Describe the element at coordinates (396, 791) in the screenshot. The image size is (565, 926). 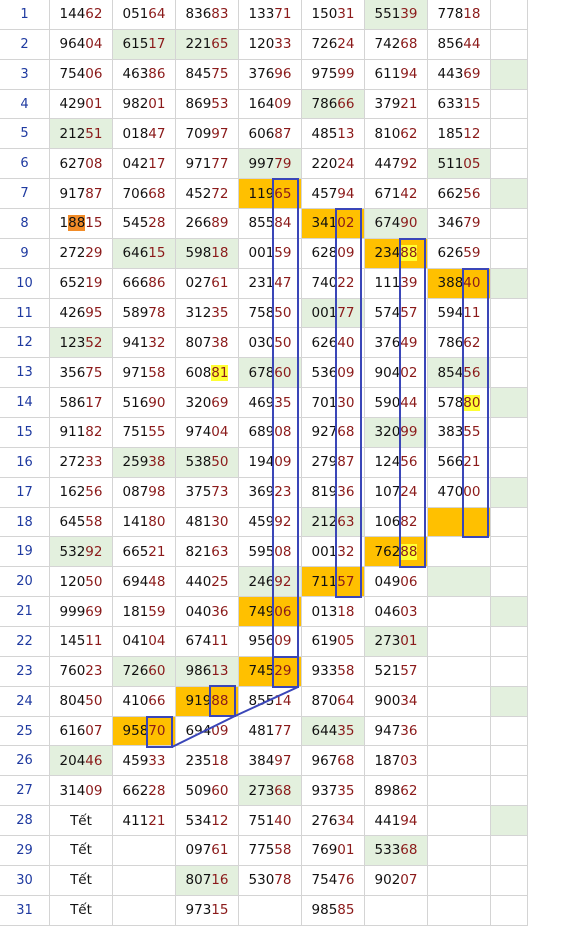
I see `number-value: 89862` at that location.